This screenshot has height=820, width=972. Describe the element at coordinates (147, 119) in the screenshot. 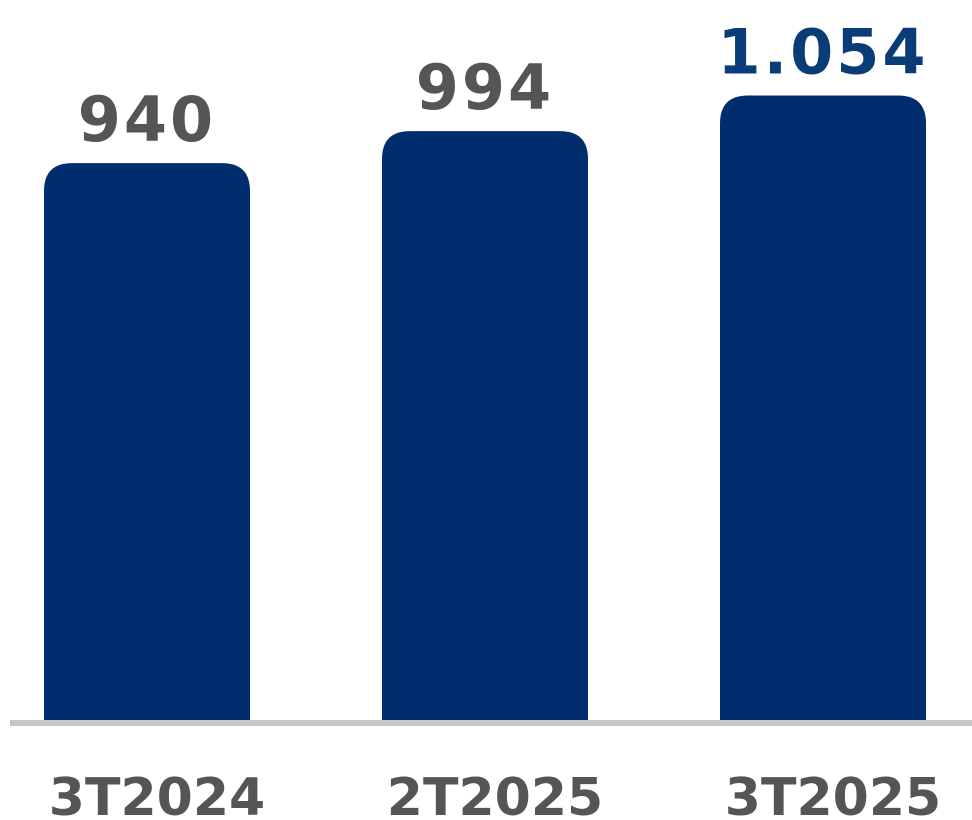

I see `value-label-3T2024: 940` at that location.